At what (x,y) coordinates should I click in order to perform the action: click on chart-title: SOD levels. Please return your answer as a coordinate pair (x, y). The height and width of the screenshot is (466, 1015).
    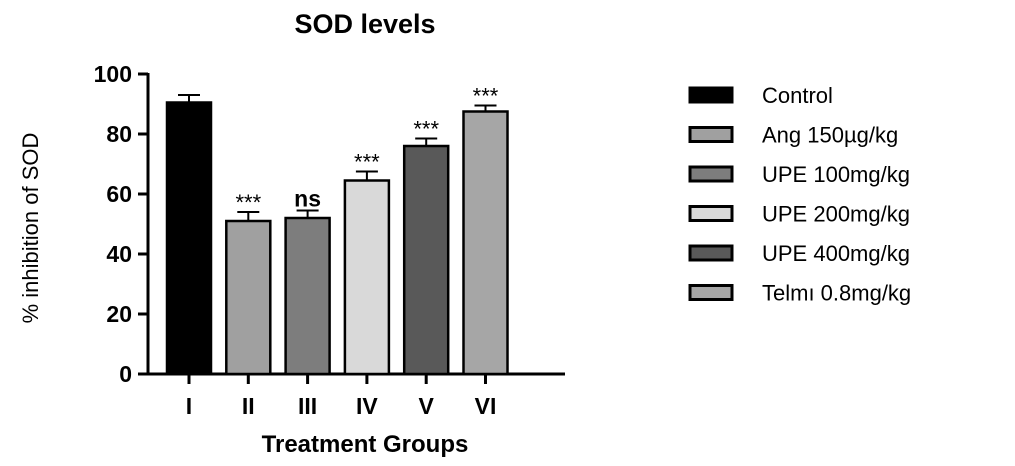
    Looking at the image, I should click on (364, 24).